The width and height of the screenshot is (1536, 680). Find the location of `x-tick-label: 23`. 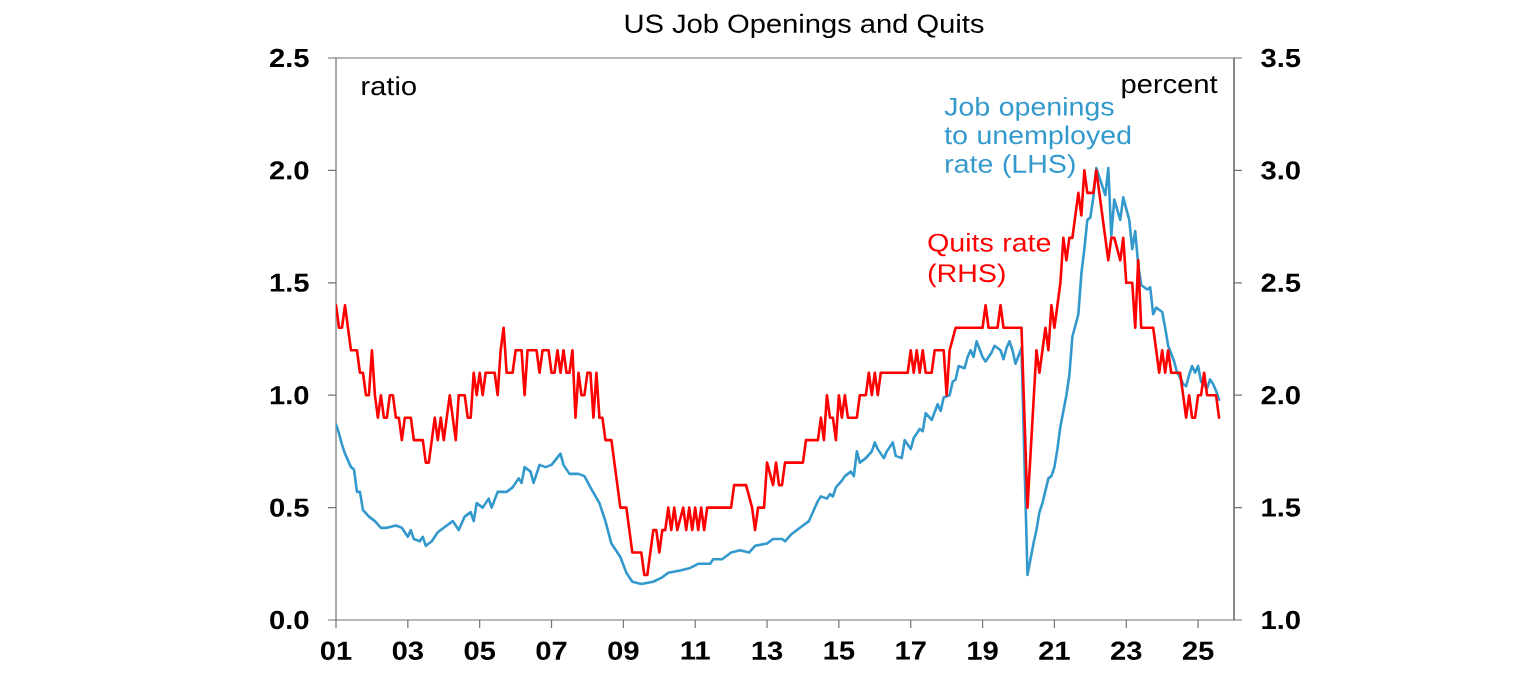

x-tick-label: 23 is located at coordinates (1126, 650).